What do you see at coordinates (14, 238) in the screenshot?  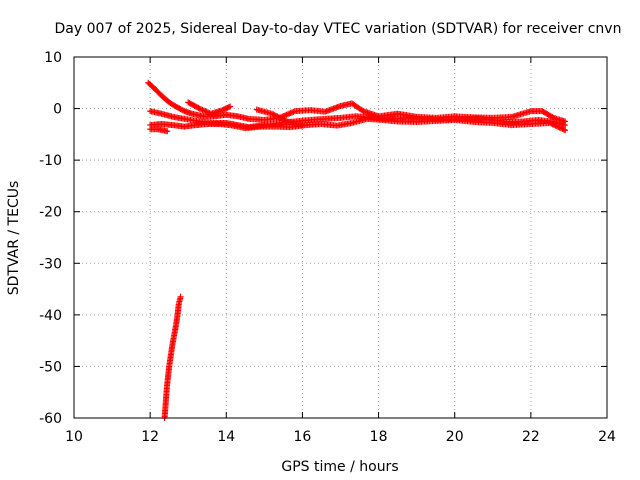 I see `y-axis-label: SDTVAR / TECUs` at bounding box center [14, 238].